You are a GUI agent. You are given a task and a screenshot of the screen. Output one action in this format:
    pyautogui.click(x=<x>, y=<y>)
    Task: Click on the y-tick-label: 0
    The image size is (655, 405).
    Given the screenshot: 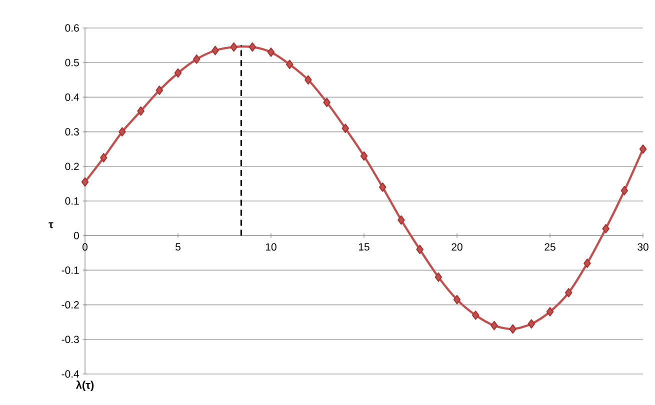 What is the action you would take?
    pyautogui.click(x=76, y=236)
    